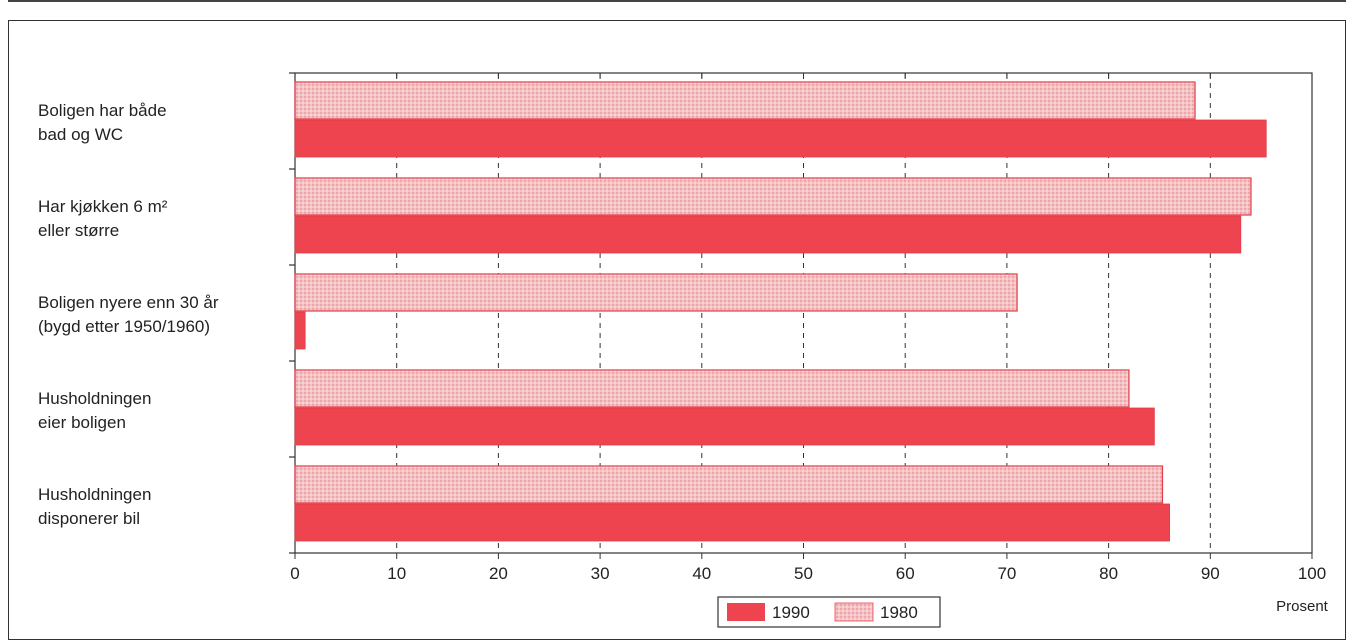  I want to click on x-tick-label-70: 70, so click(1006, 573).